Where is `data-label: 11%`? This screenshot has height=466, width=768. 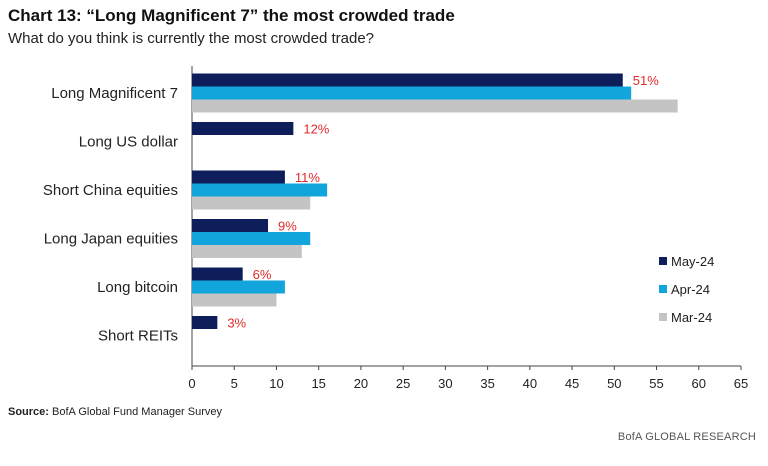
data-label: 11% is located at coordinates (307, 177).